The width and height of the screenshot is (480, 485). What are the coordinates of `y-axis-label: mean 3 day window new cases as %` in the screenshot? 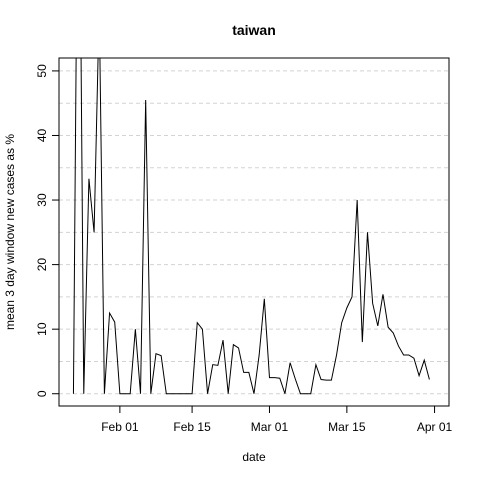 It's located at (10, 232).